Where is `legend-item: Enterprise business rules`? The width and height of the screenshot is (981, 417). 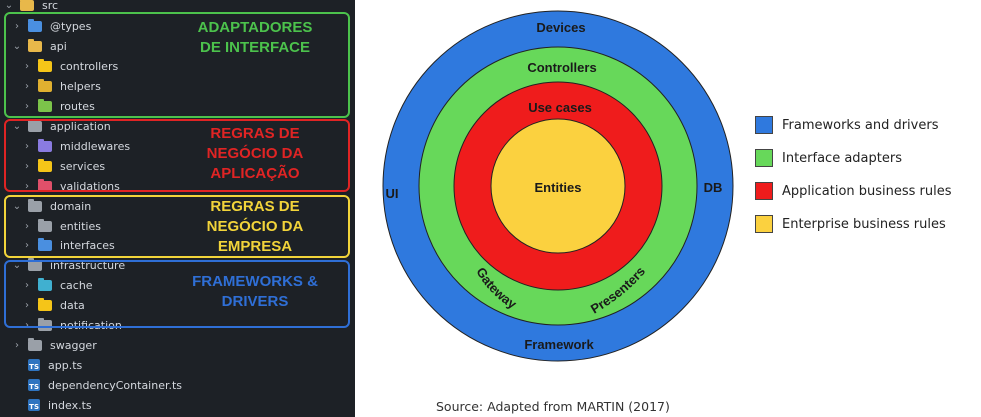
legend-item: Enterprise business rules is located at coordinates (850, 224).